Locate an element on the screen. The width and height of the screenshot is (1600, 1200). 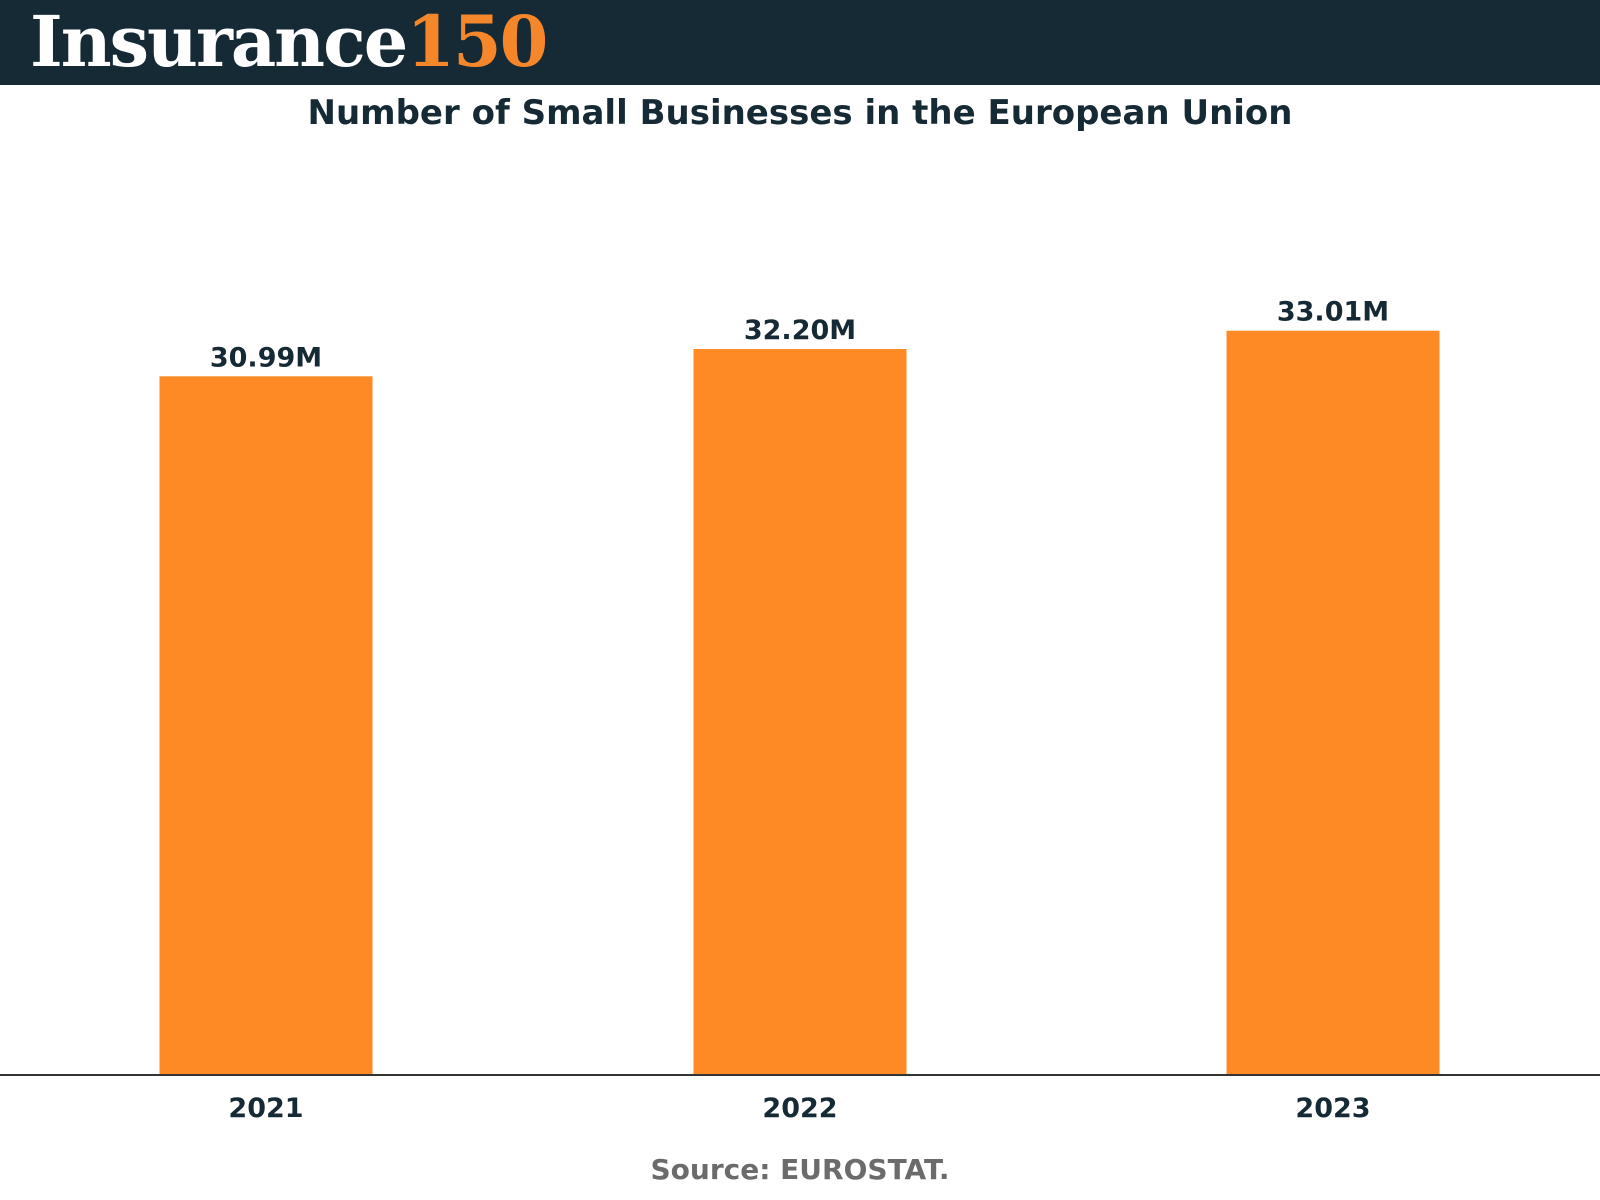
data-label-2021: 30.99M is located at coordinates (266, 357).